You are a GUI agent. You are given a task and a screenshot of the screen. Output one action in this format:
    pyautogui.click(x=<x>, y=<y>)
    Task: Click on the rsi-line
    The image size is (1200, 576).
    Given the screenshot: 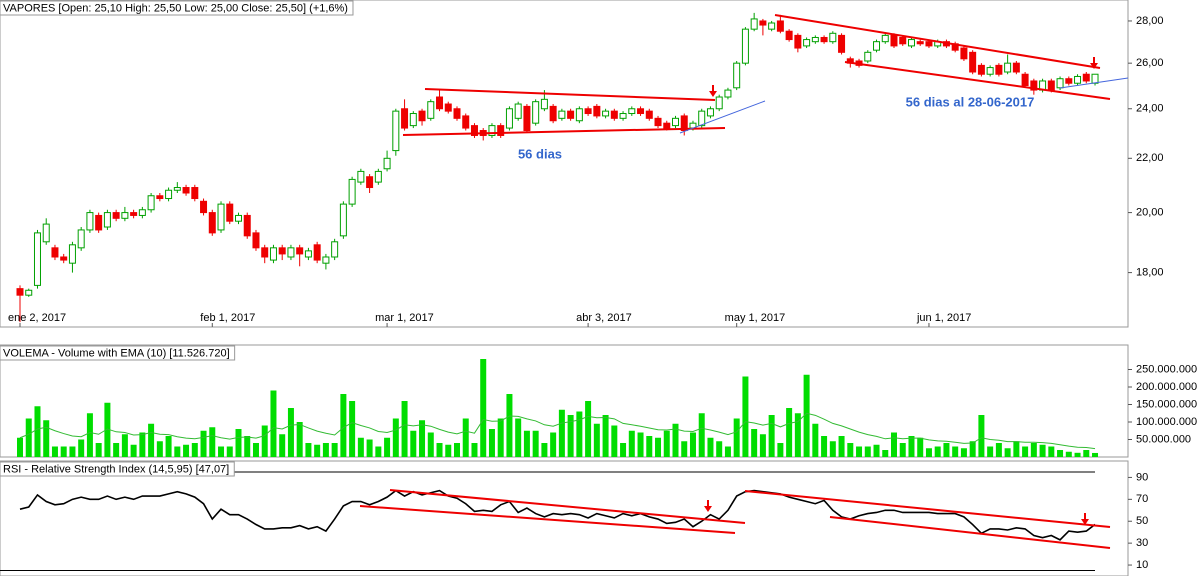 What is the action you would take?
    pyautogui.click(x=557, y=515)
    